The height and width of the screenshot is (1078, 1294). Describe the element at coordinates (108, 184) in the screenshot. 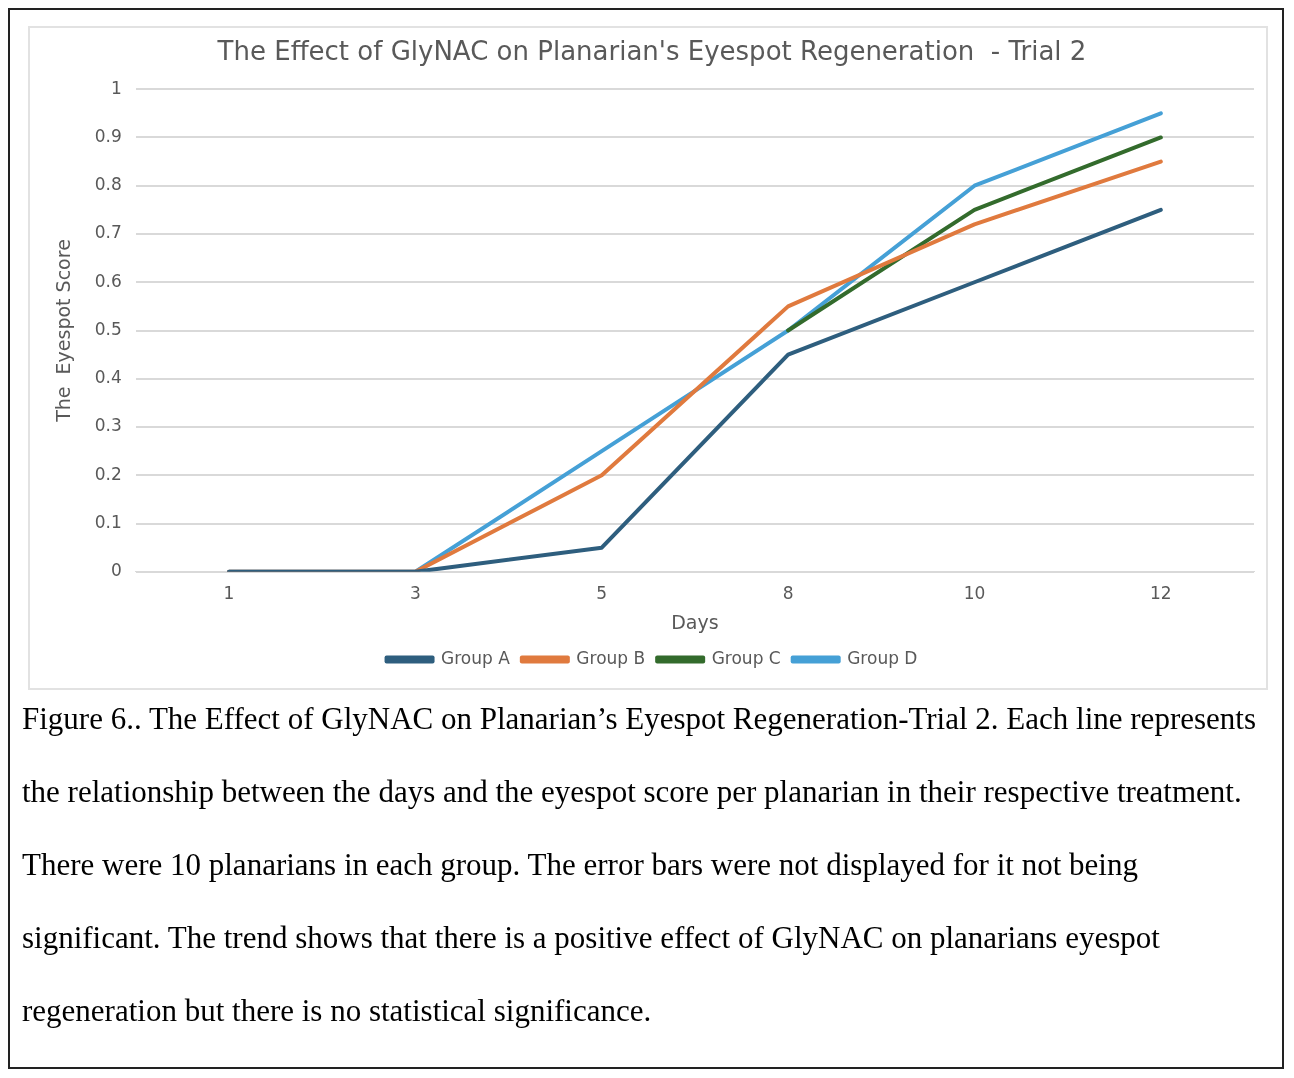

I see `y-tick-label: 0.8` at that location.